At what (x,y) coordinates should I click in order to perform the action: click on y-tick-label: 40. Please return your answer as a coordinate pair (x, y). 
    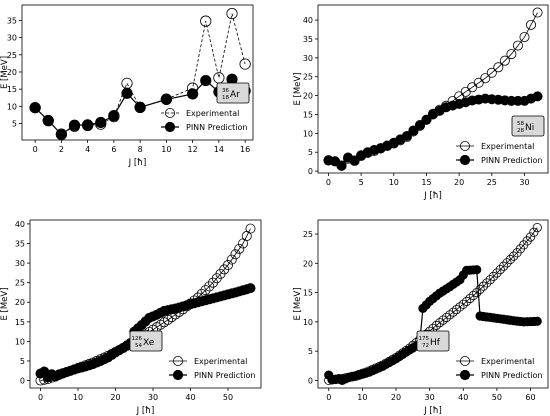
    Looking at the image, I should click on (20, 224).